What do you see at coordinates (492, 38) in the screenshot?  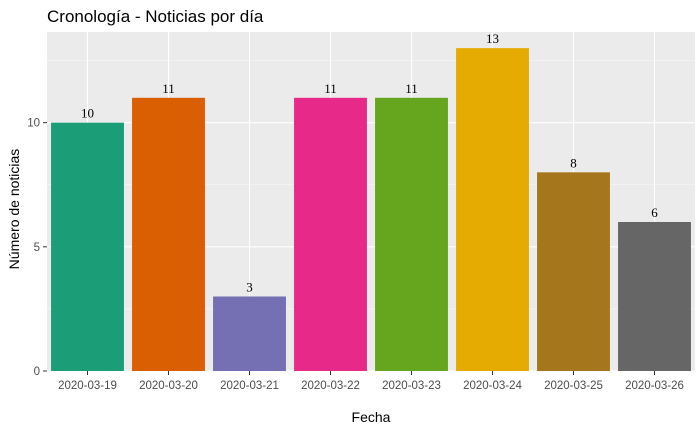 I see `data-label: 13` at bounding box center [492, 38].